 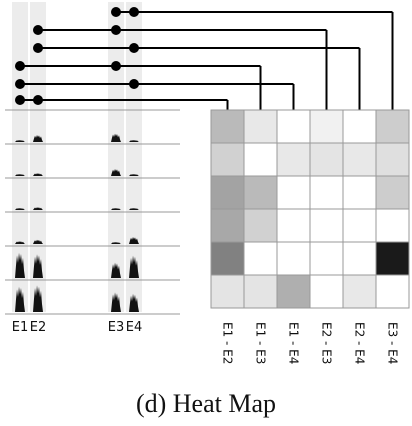 I want to click on pair-label: E2 - E4, so click(x=360, y=343).